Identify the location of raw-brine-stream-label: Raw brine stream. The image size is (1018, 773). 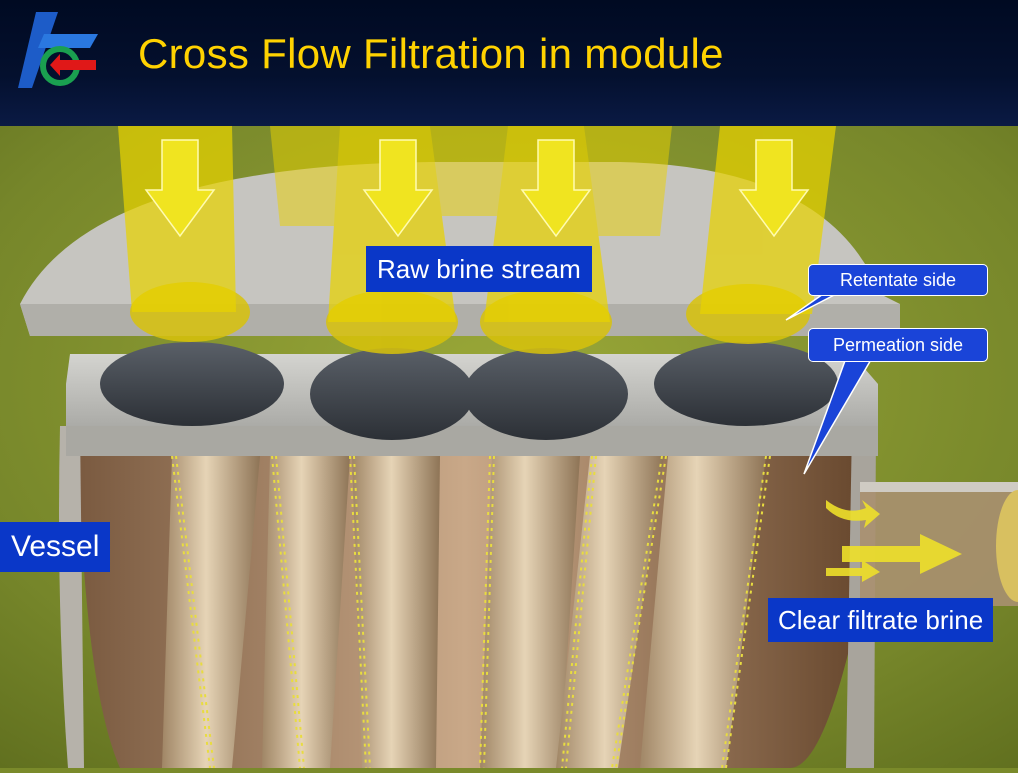
(479, 269).